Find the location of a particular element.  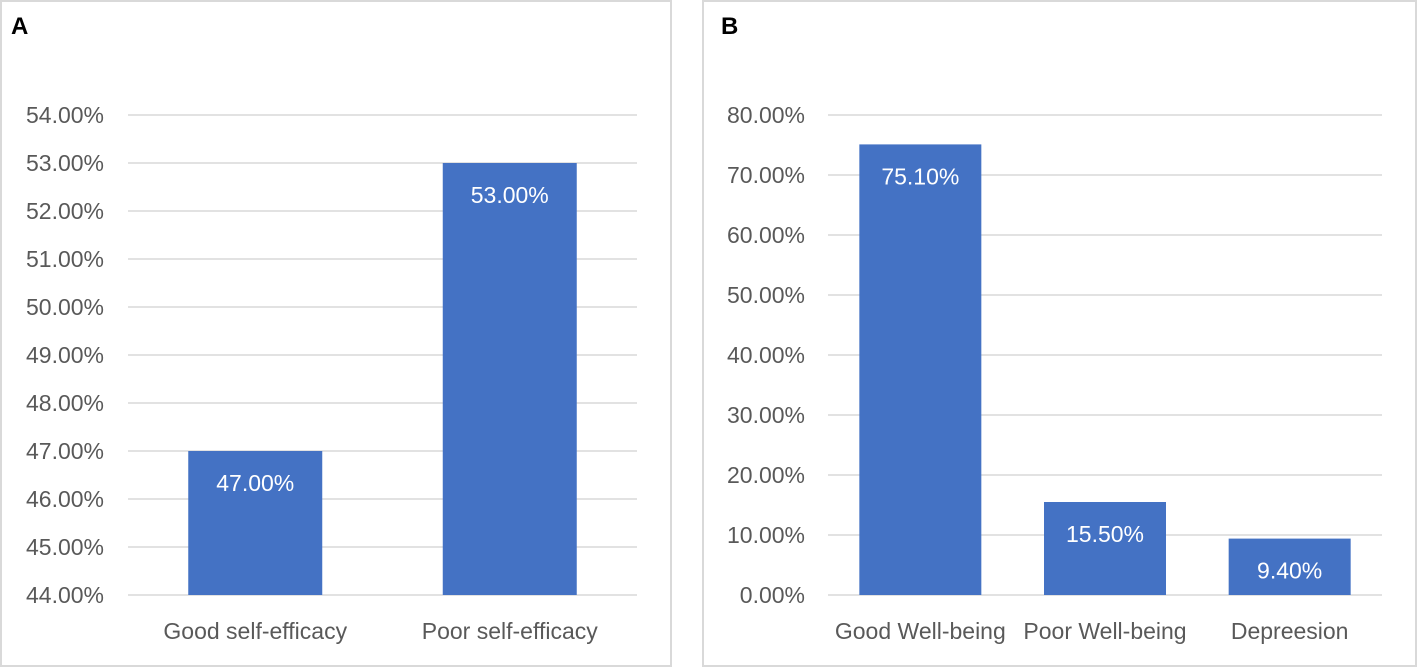

panel-b-ytick-label: 20.00% is located at coordinates (766, 475).